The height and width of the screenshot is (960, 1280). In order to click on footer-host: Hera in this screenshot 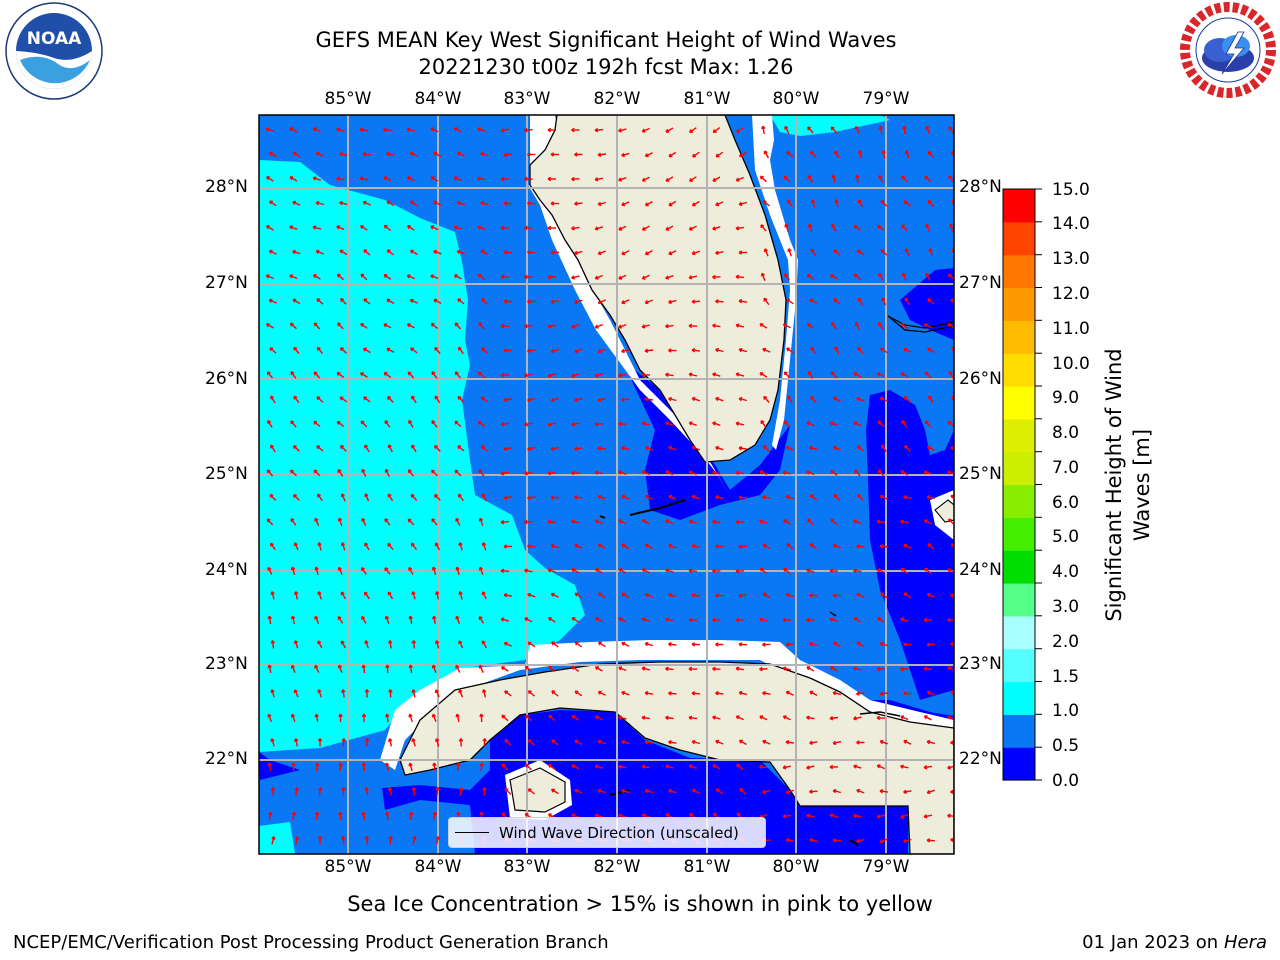, I will do `click(1245, 942)`.